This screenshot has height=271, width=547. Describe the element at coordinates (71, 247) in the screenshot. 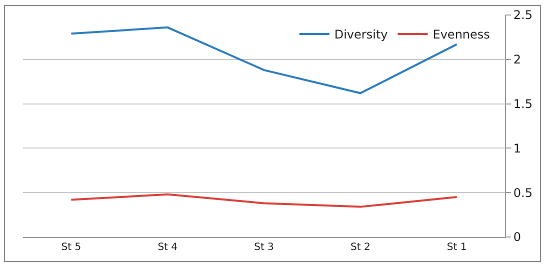

I see `x-tick-label: St 5` at that location.